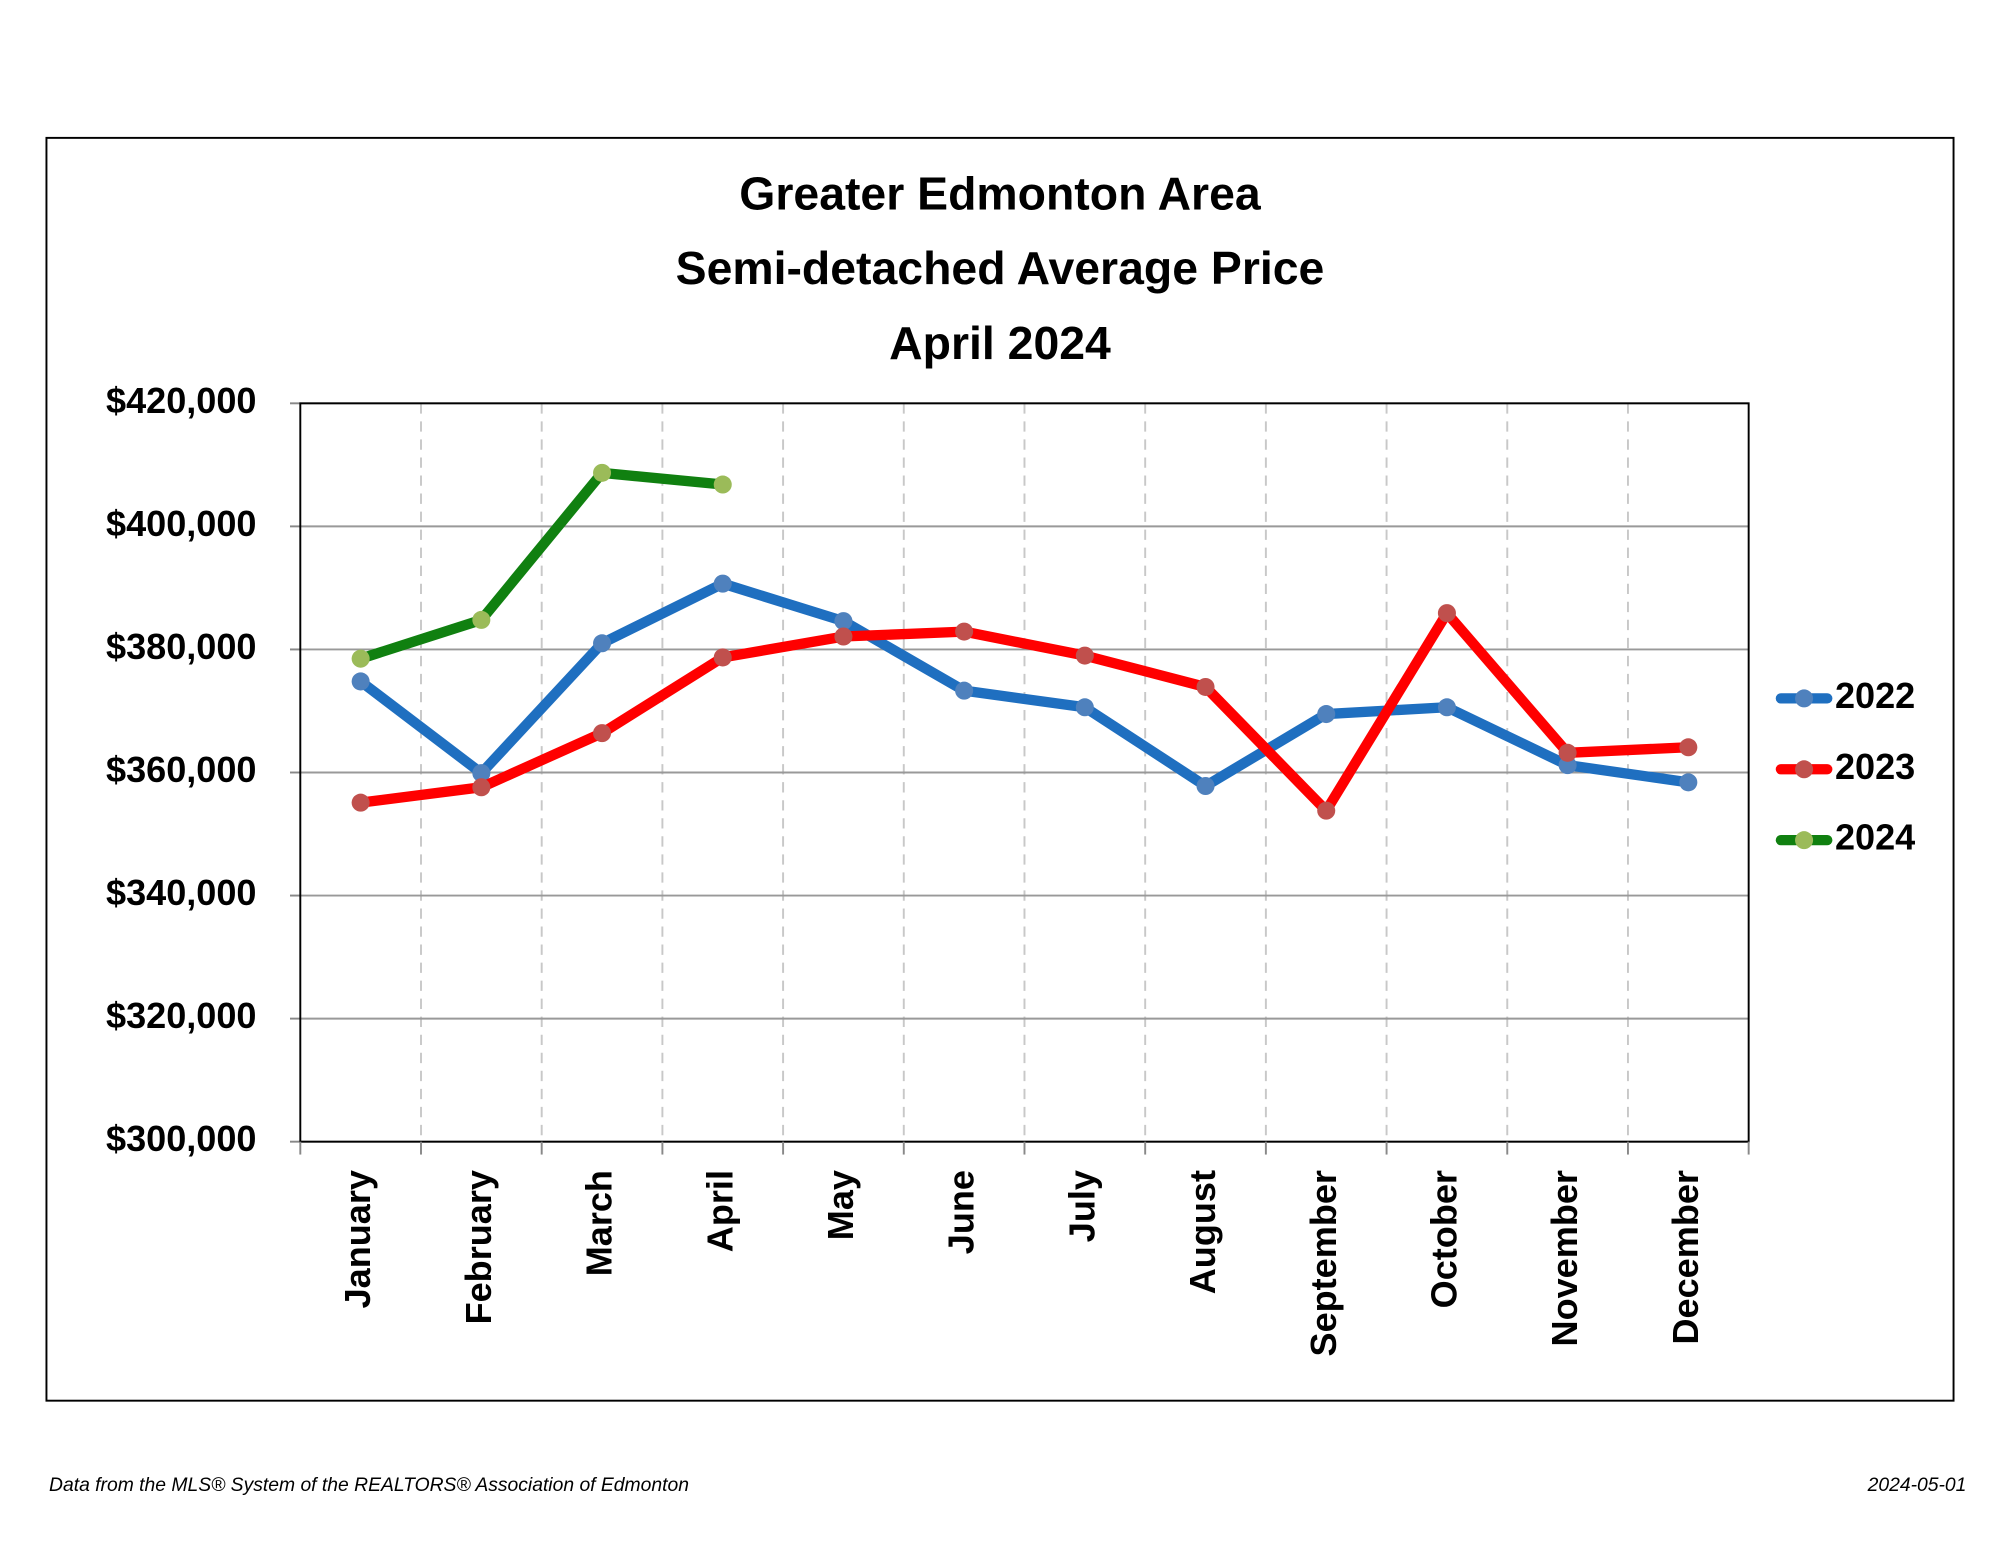  What do you see at coordinates (181, 523) in the screenshot?
I see `y-tick-label: $400,000` at bounding box center [181, 523].